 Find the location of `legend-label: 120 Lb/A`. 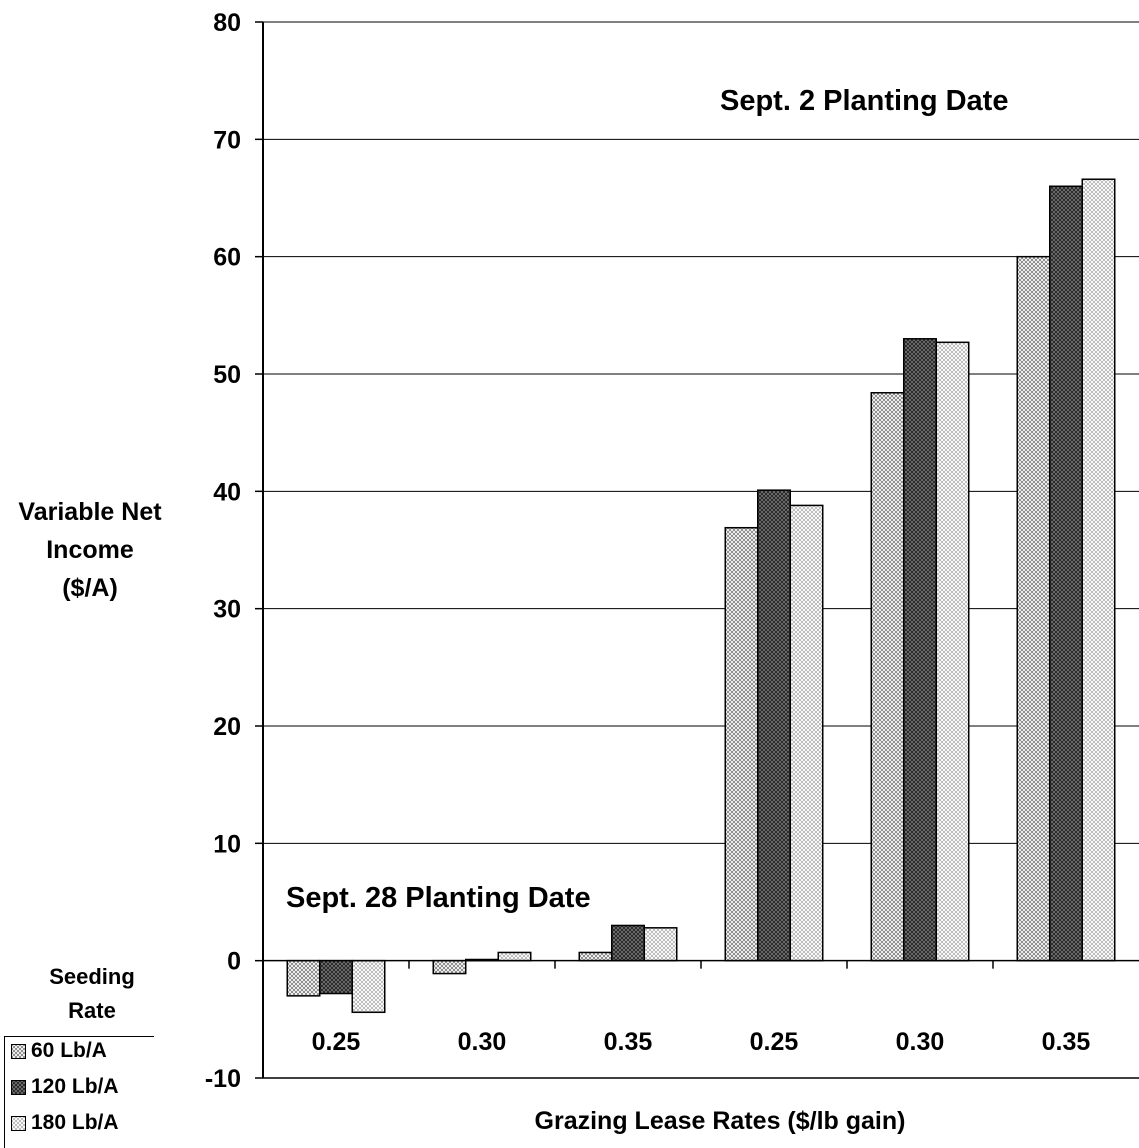

legend-label: 120 Lb/A is located at coordinates (75, 1086).